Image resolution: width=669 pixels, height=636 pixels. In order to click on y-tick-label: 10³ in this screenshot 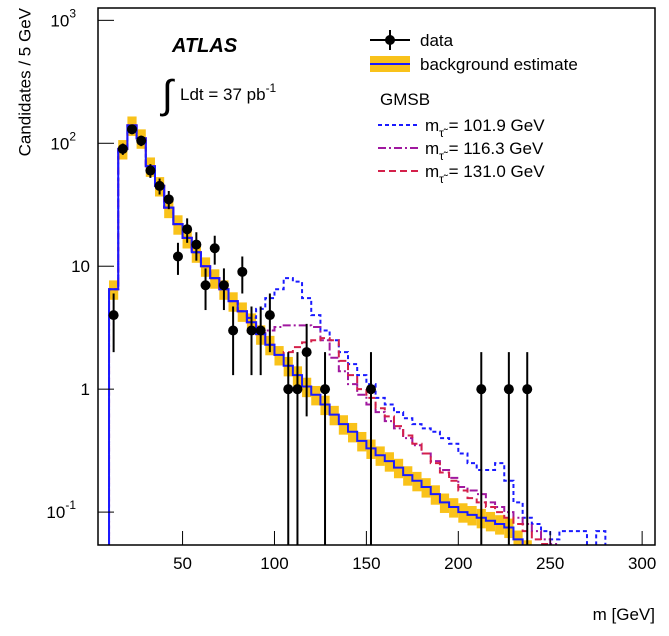, I will do `click(63, 18)`.